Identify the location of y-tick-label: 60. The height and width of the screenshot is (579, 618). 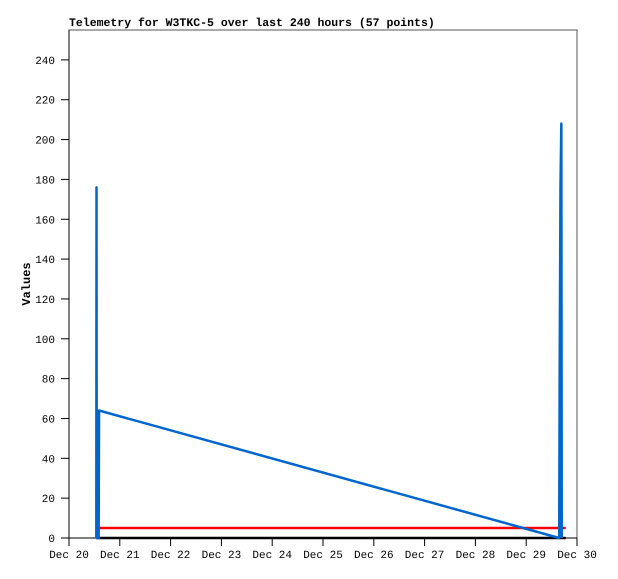
(48, 420).